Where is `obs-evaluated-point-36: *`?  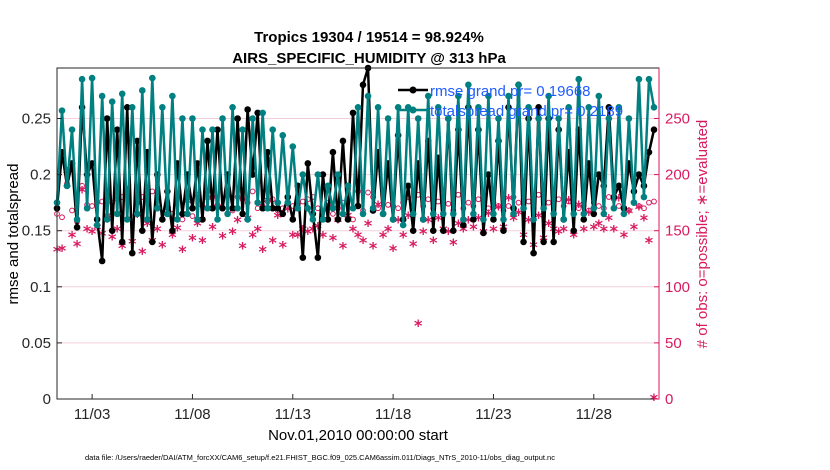
obs-evaluated-point-36: * is located at coordinates (237, 222).